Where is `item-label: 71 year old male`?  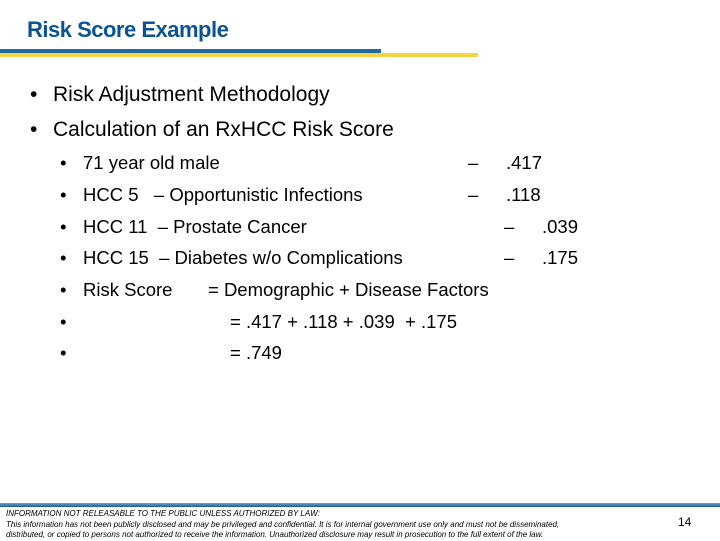
item-label: 71 year old male is located at coordinates (151, 162).